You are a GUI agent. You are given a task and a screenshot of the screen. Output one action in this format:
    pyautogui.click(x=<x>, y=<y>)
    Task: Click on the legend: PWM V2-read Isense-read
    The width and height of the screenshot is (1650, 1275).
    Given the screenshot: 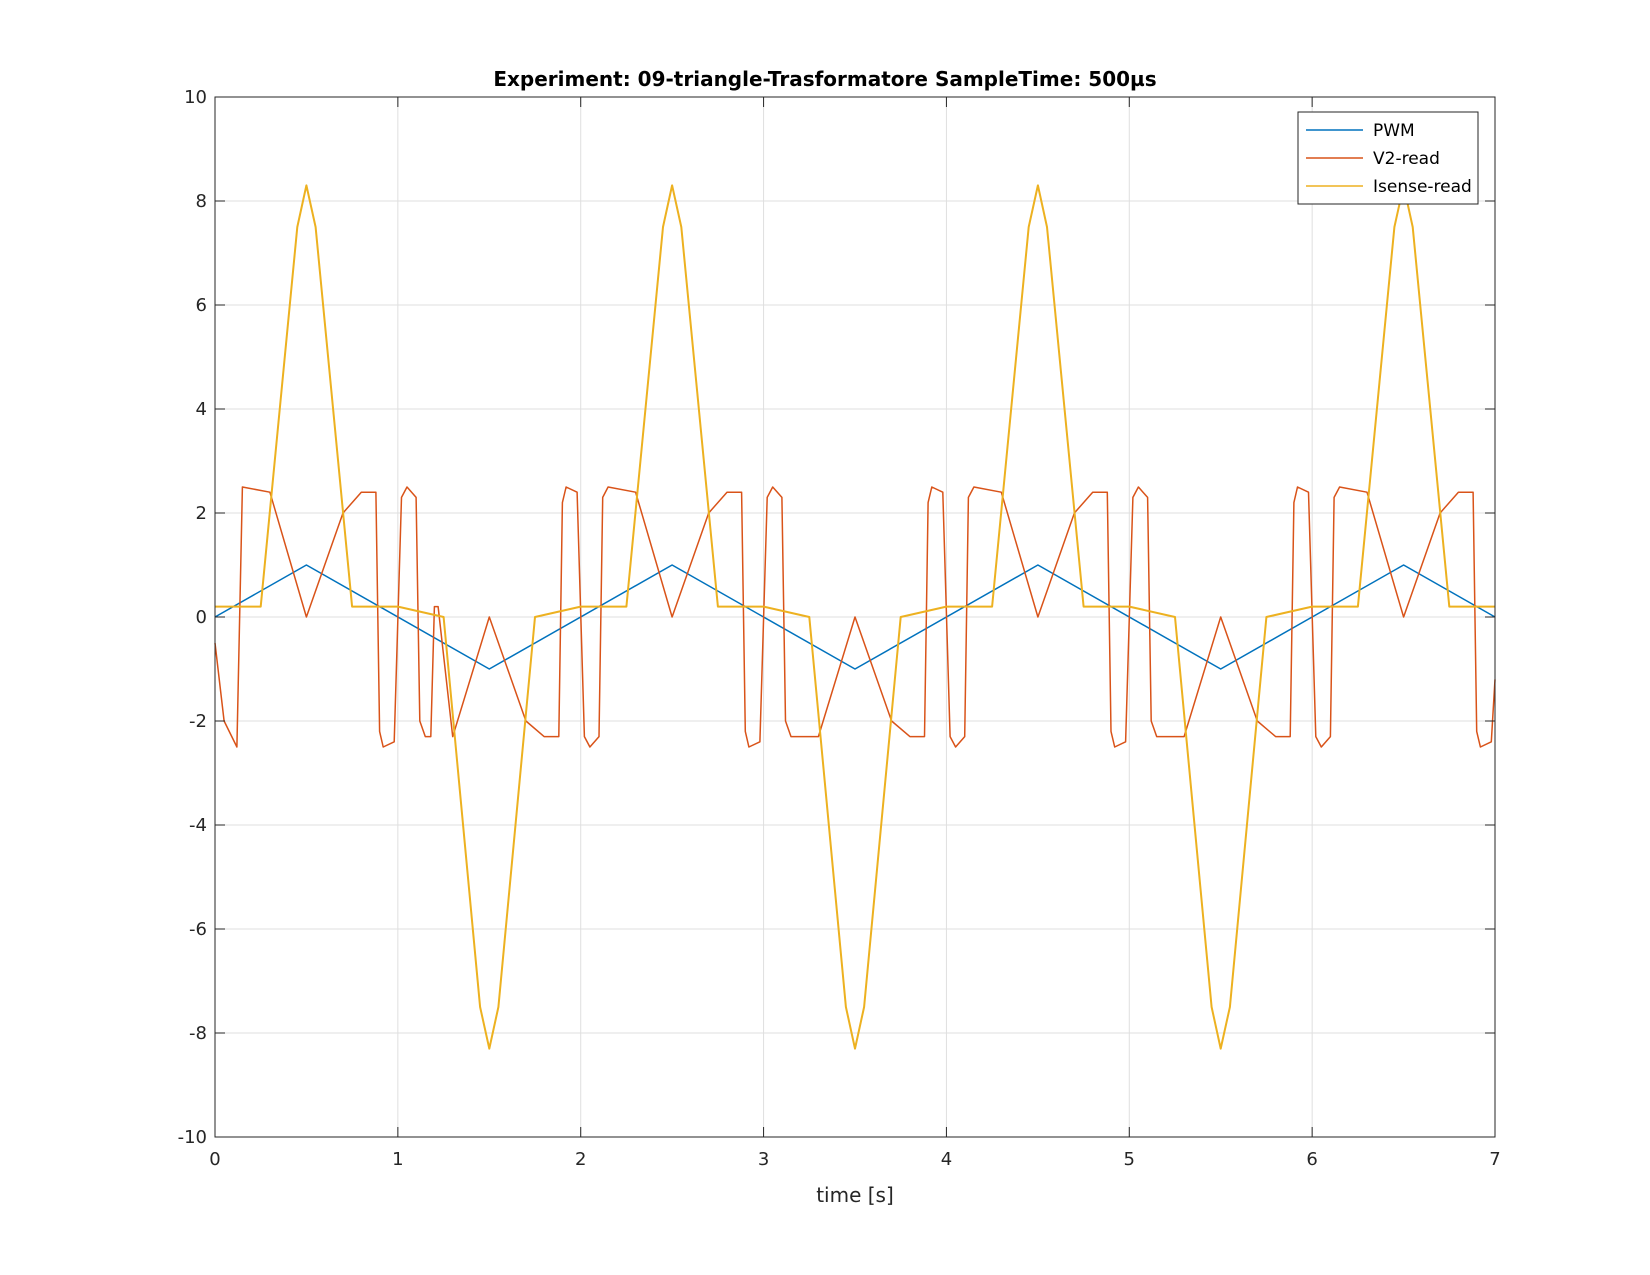 What is the action you would take?
    pyautogui.click(x=1388, y=158)
    